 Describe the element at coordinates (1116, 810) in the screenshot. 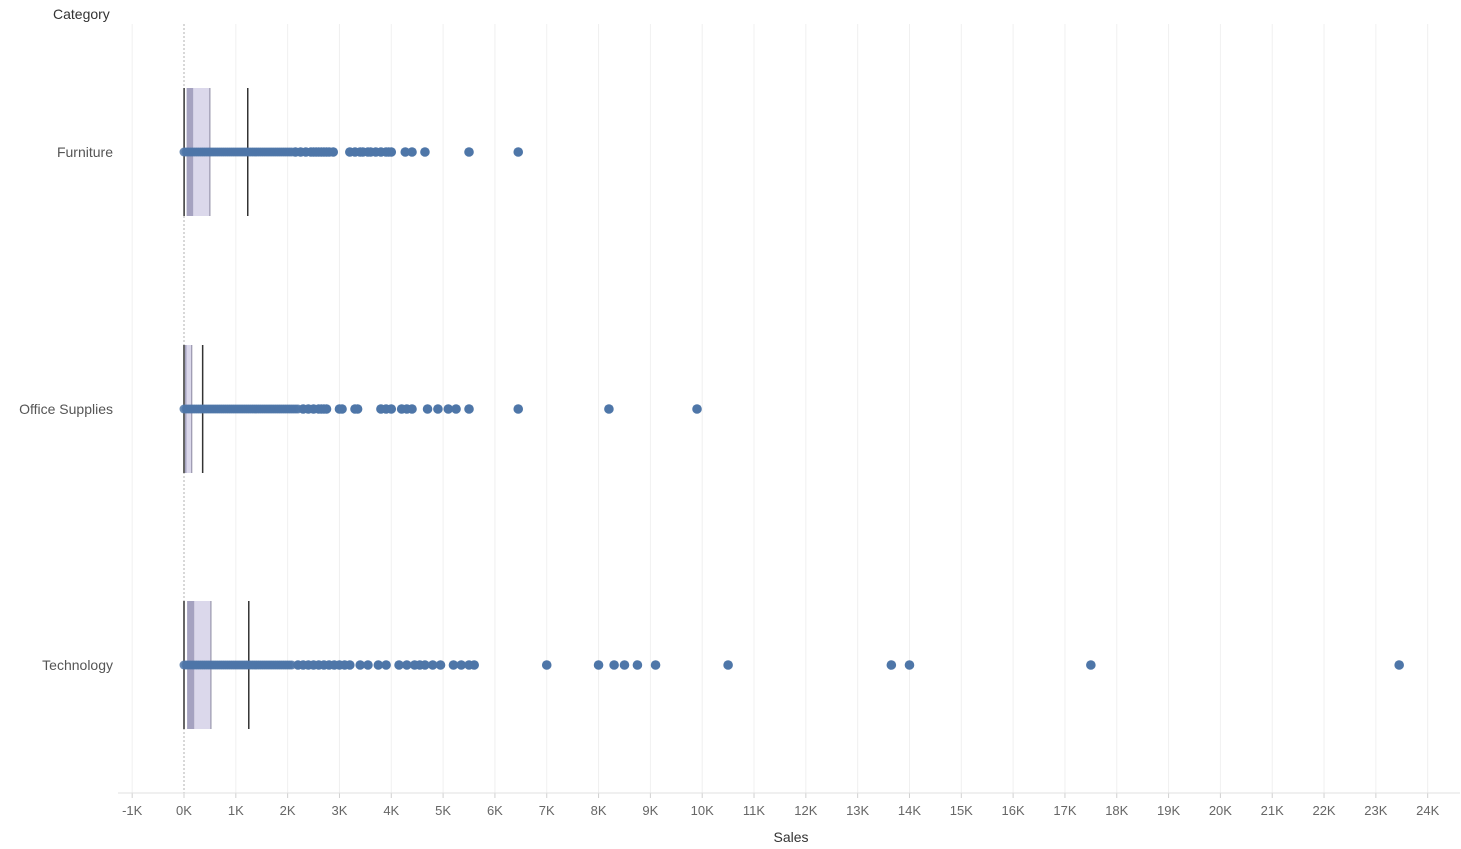

I see `x-tick-label: 18K` at that location.